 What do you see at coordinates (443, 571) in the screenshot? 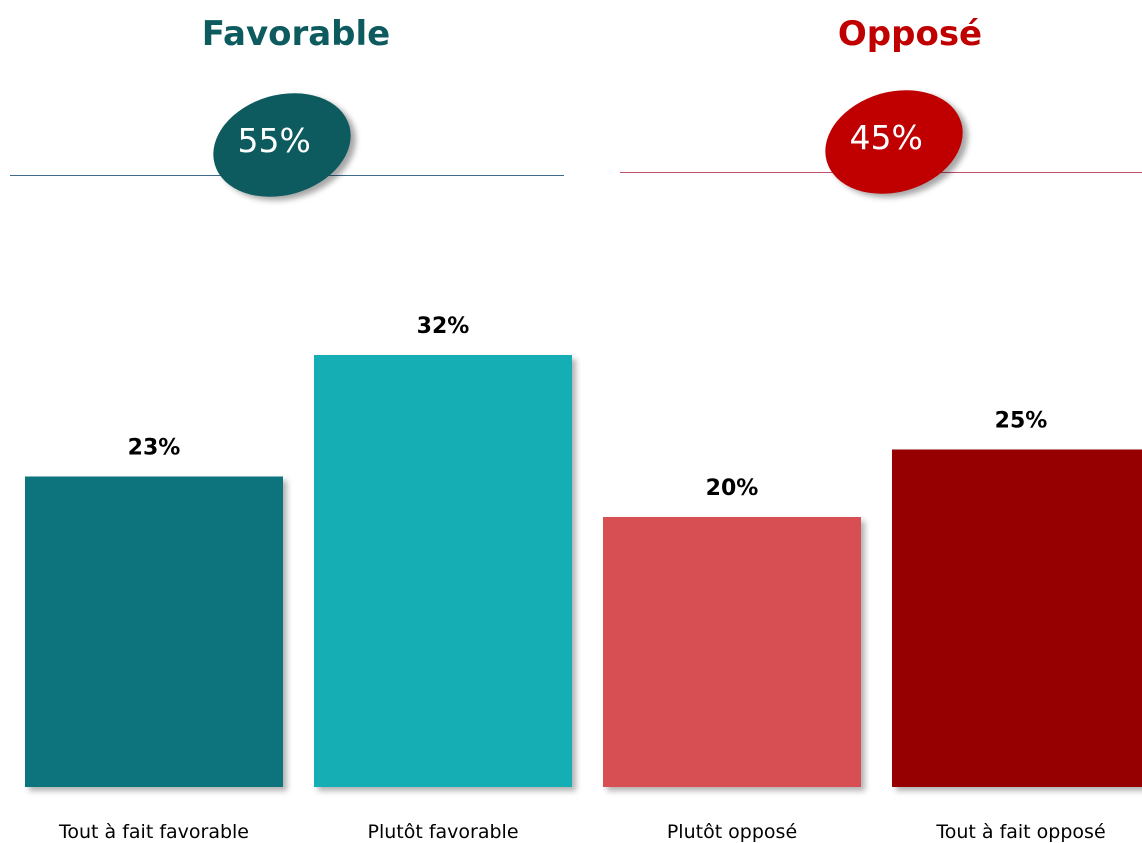
I see `bar-plutot-favorable` at bounding box center [443, 571].